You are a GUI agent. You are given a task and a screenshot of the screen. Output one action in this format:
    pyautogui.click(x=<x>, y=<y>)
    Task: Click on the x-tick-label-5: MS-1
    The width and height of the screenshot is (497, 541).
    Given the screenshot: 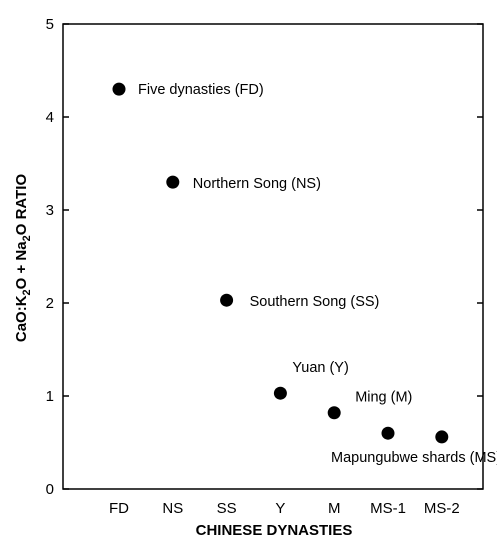 What is the action you would take?
    pyautogui.click(x=388, y=508)
    